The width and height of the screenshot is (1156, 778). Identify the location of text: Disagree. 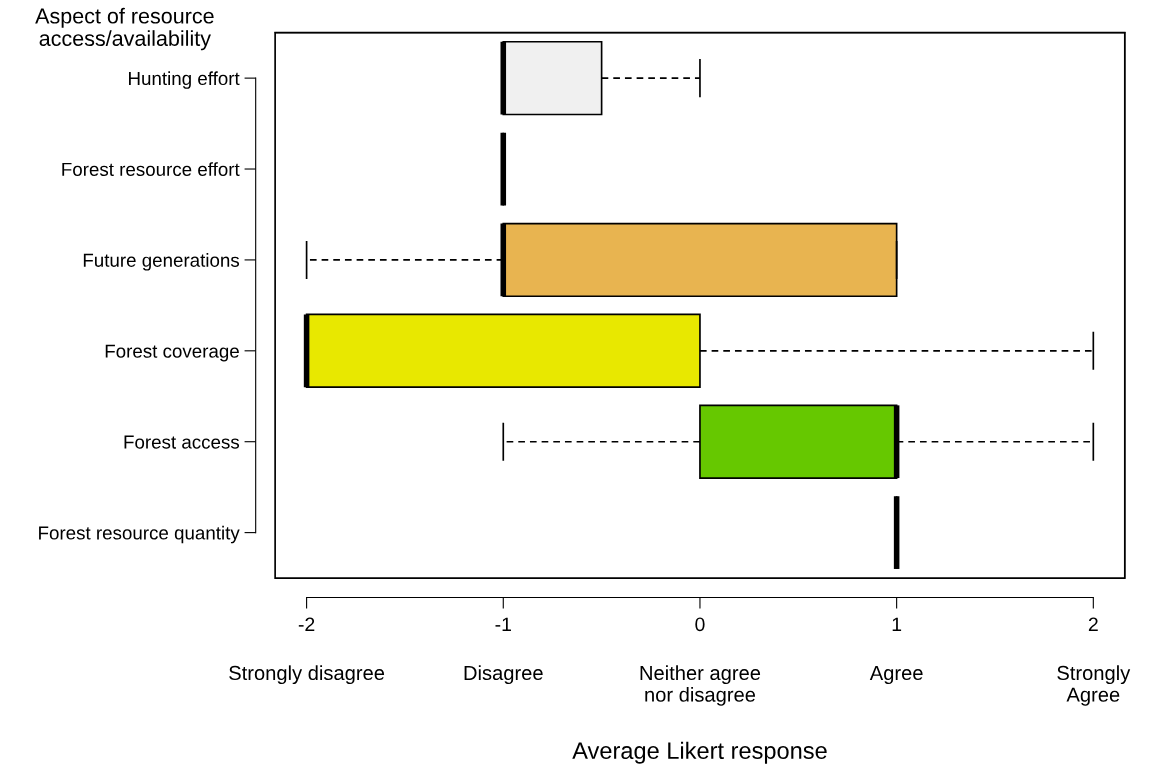
(503, 675).